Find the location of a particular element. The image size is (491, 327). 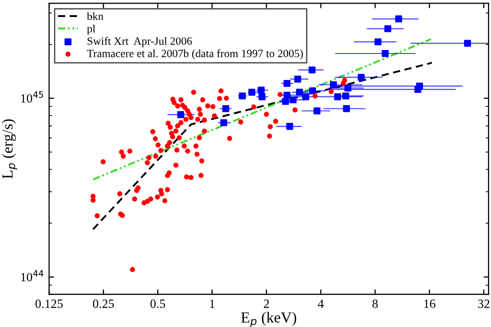

y-tick-label: 10$^{45}$ is located at coordinates (32, 97).